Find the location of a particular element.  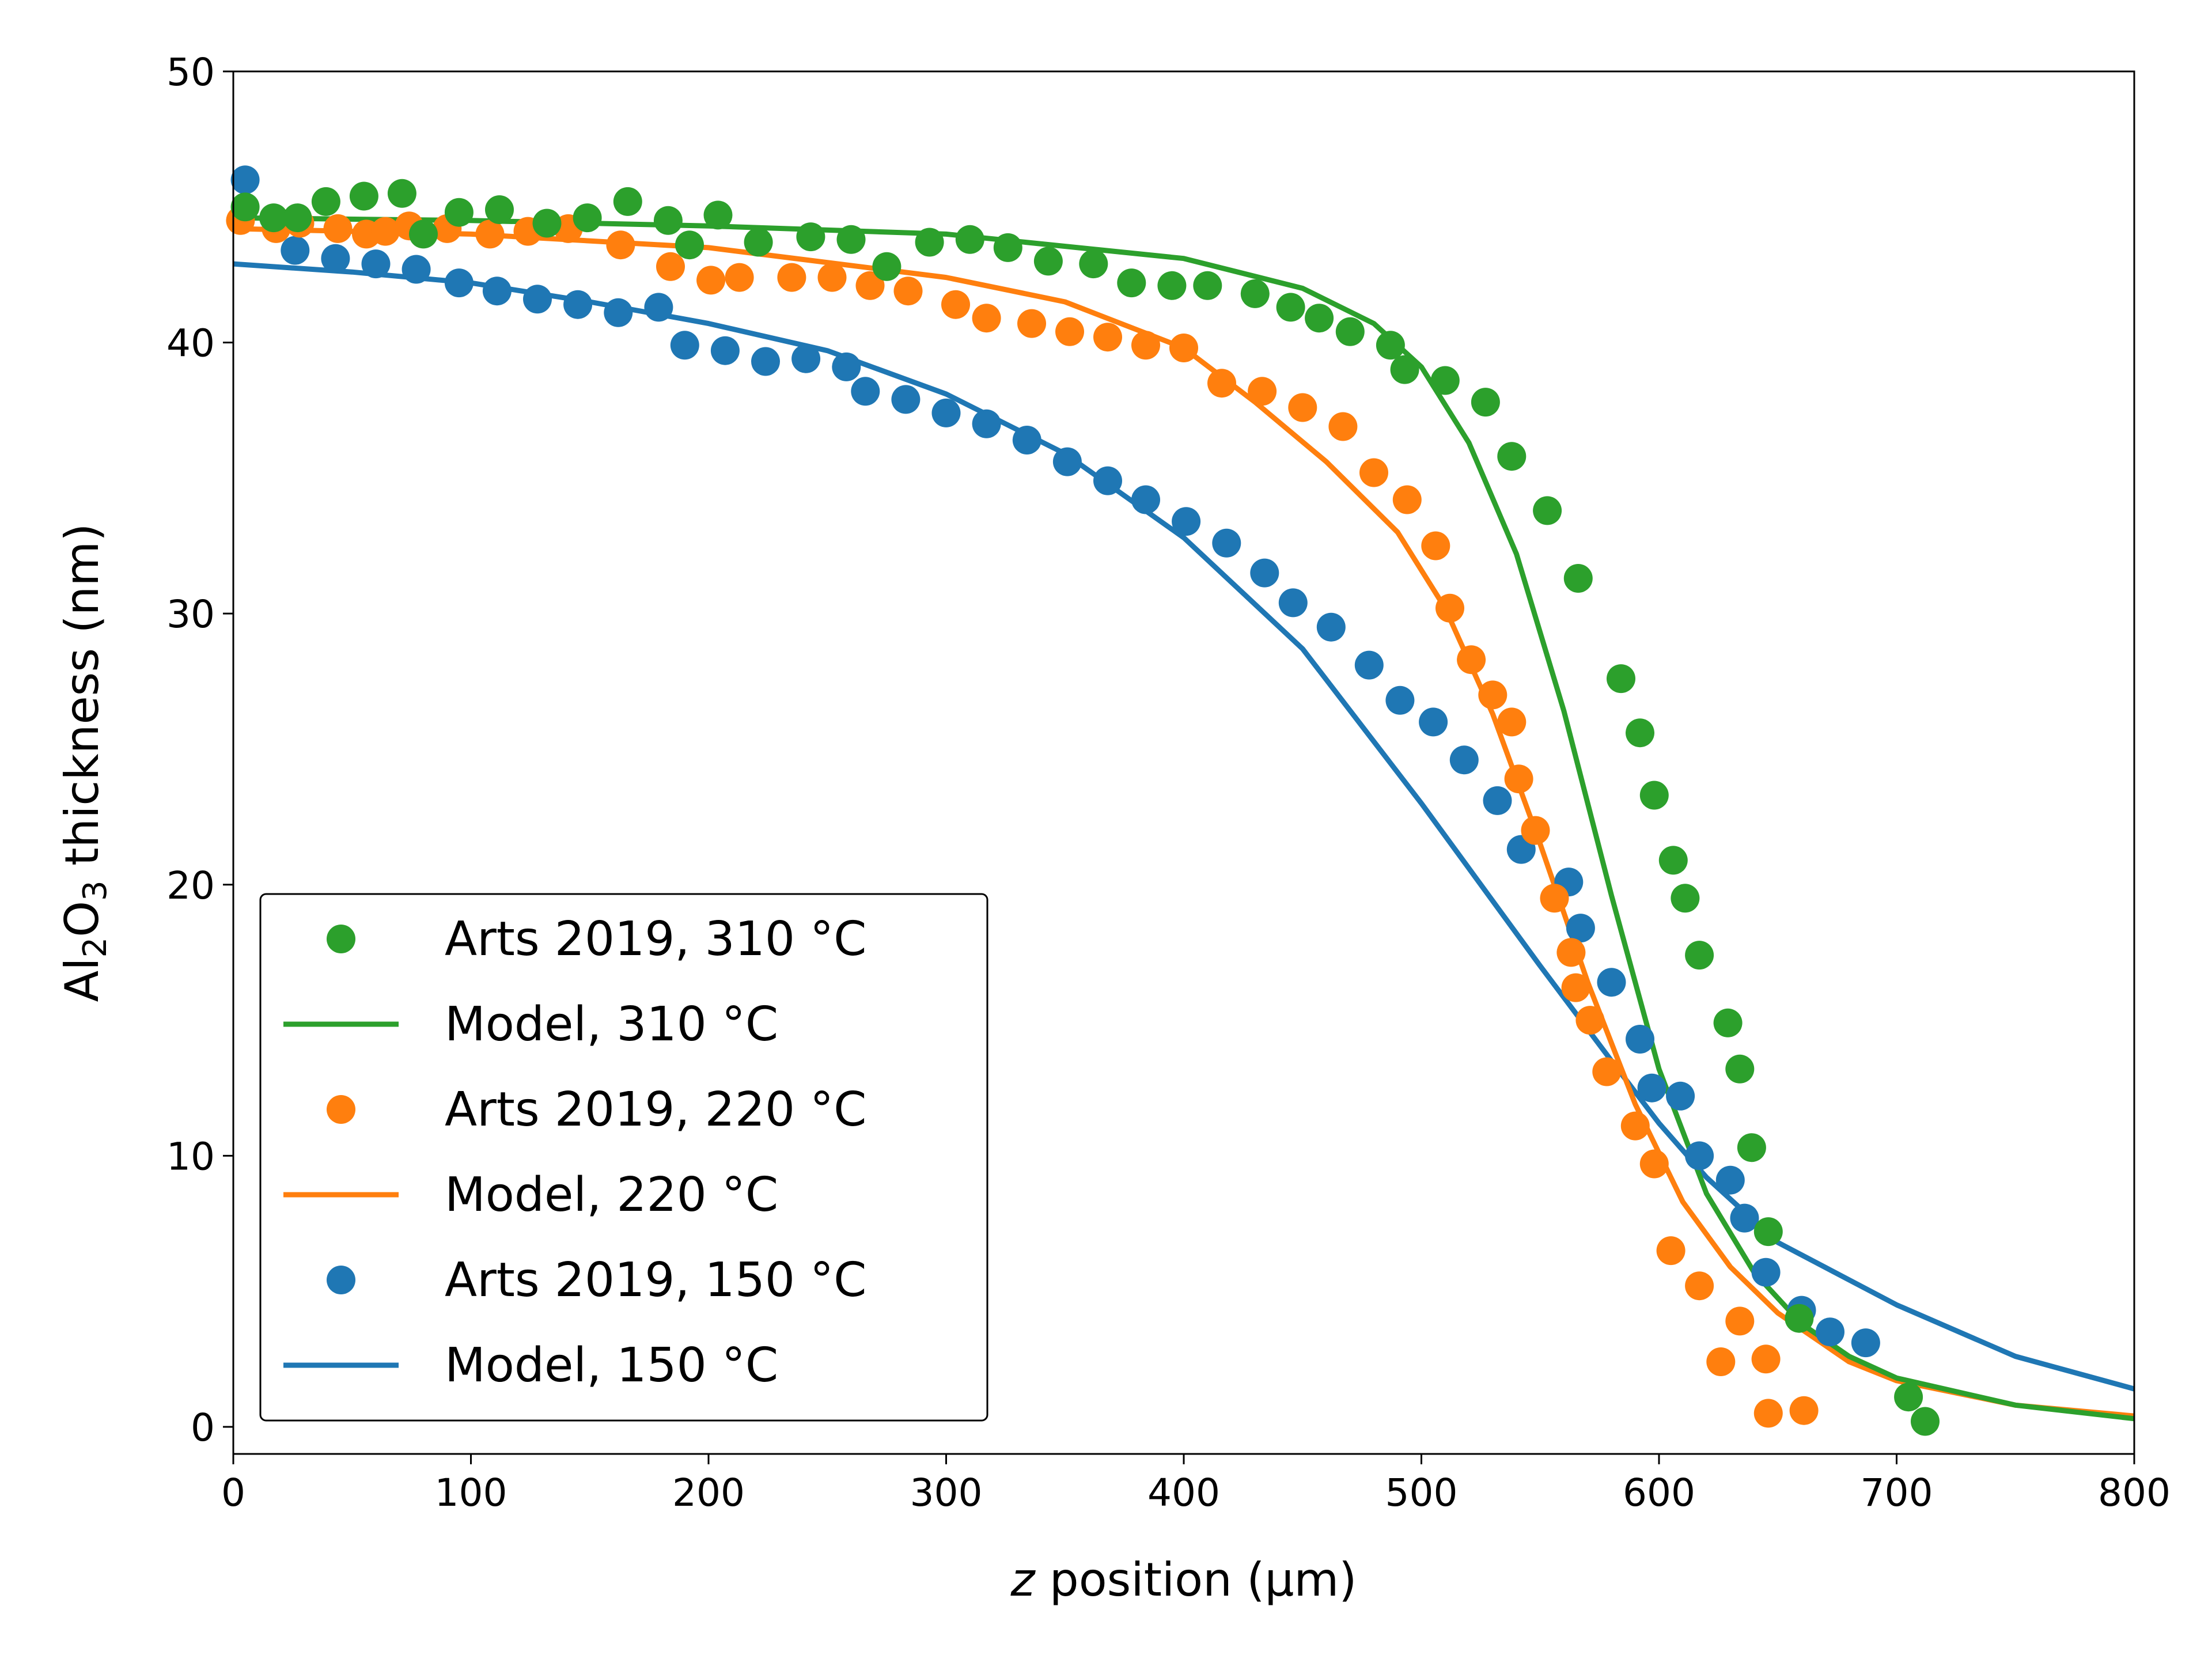

x-axis-ticks: 0 100 200 300 400 500 600 700 800 is located at coordinates (1196, 1484).